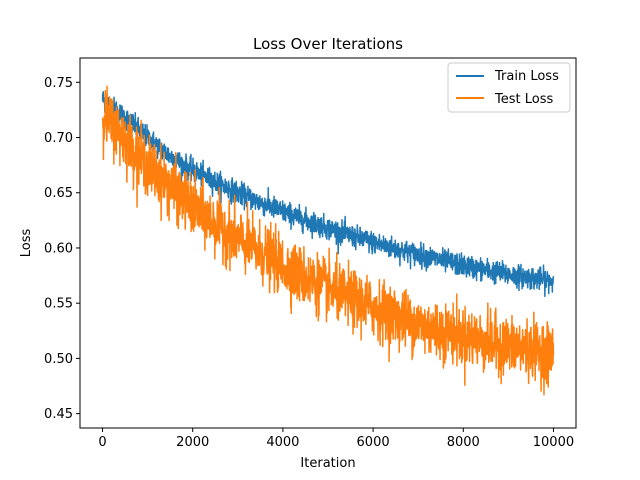 The image size is (640, 480). What do you see at coordinates (526, 76) in the screenshot?
I see `legend-label-train: Train Loss` at bounding box center [526, 76].